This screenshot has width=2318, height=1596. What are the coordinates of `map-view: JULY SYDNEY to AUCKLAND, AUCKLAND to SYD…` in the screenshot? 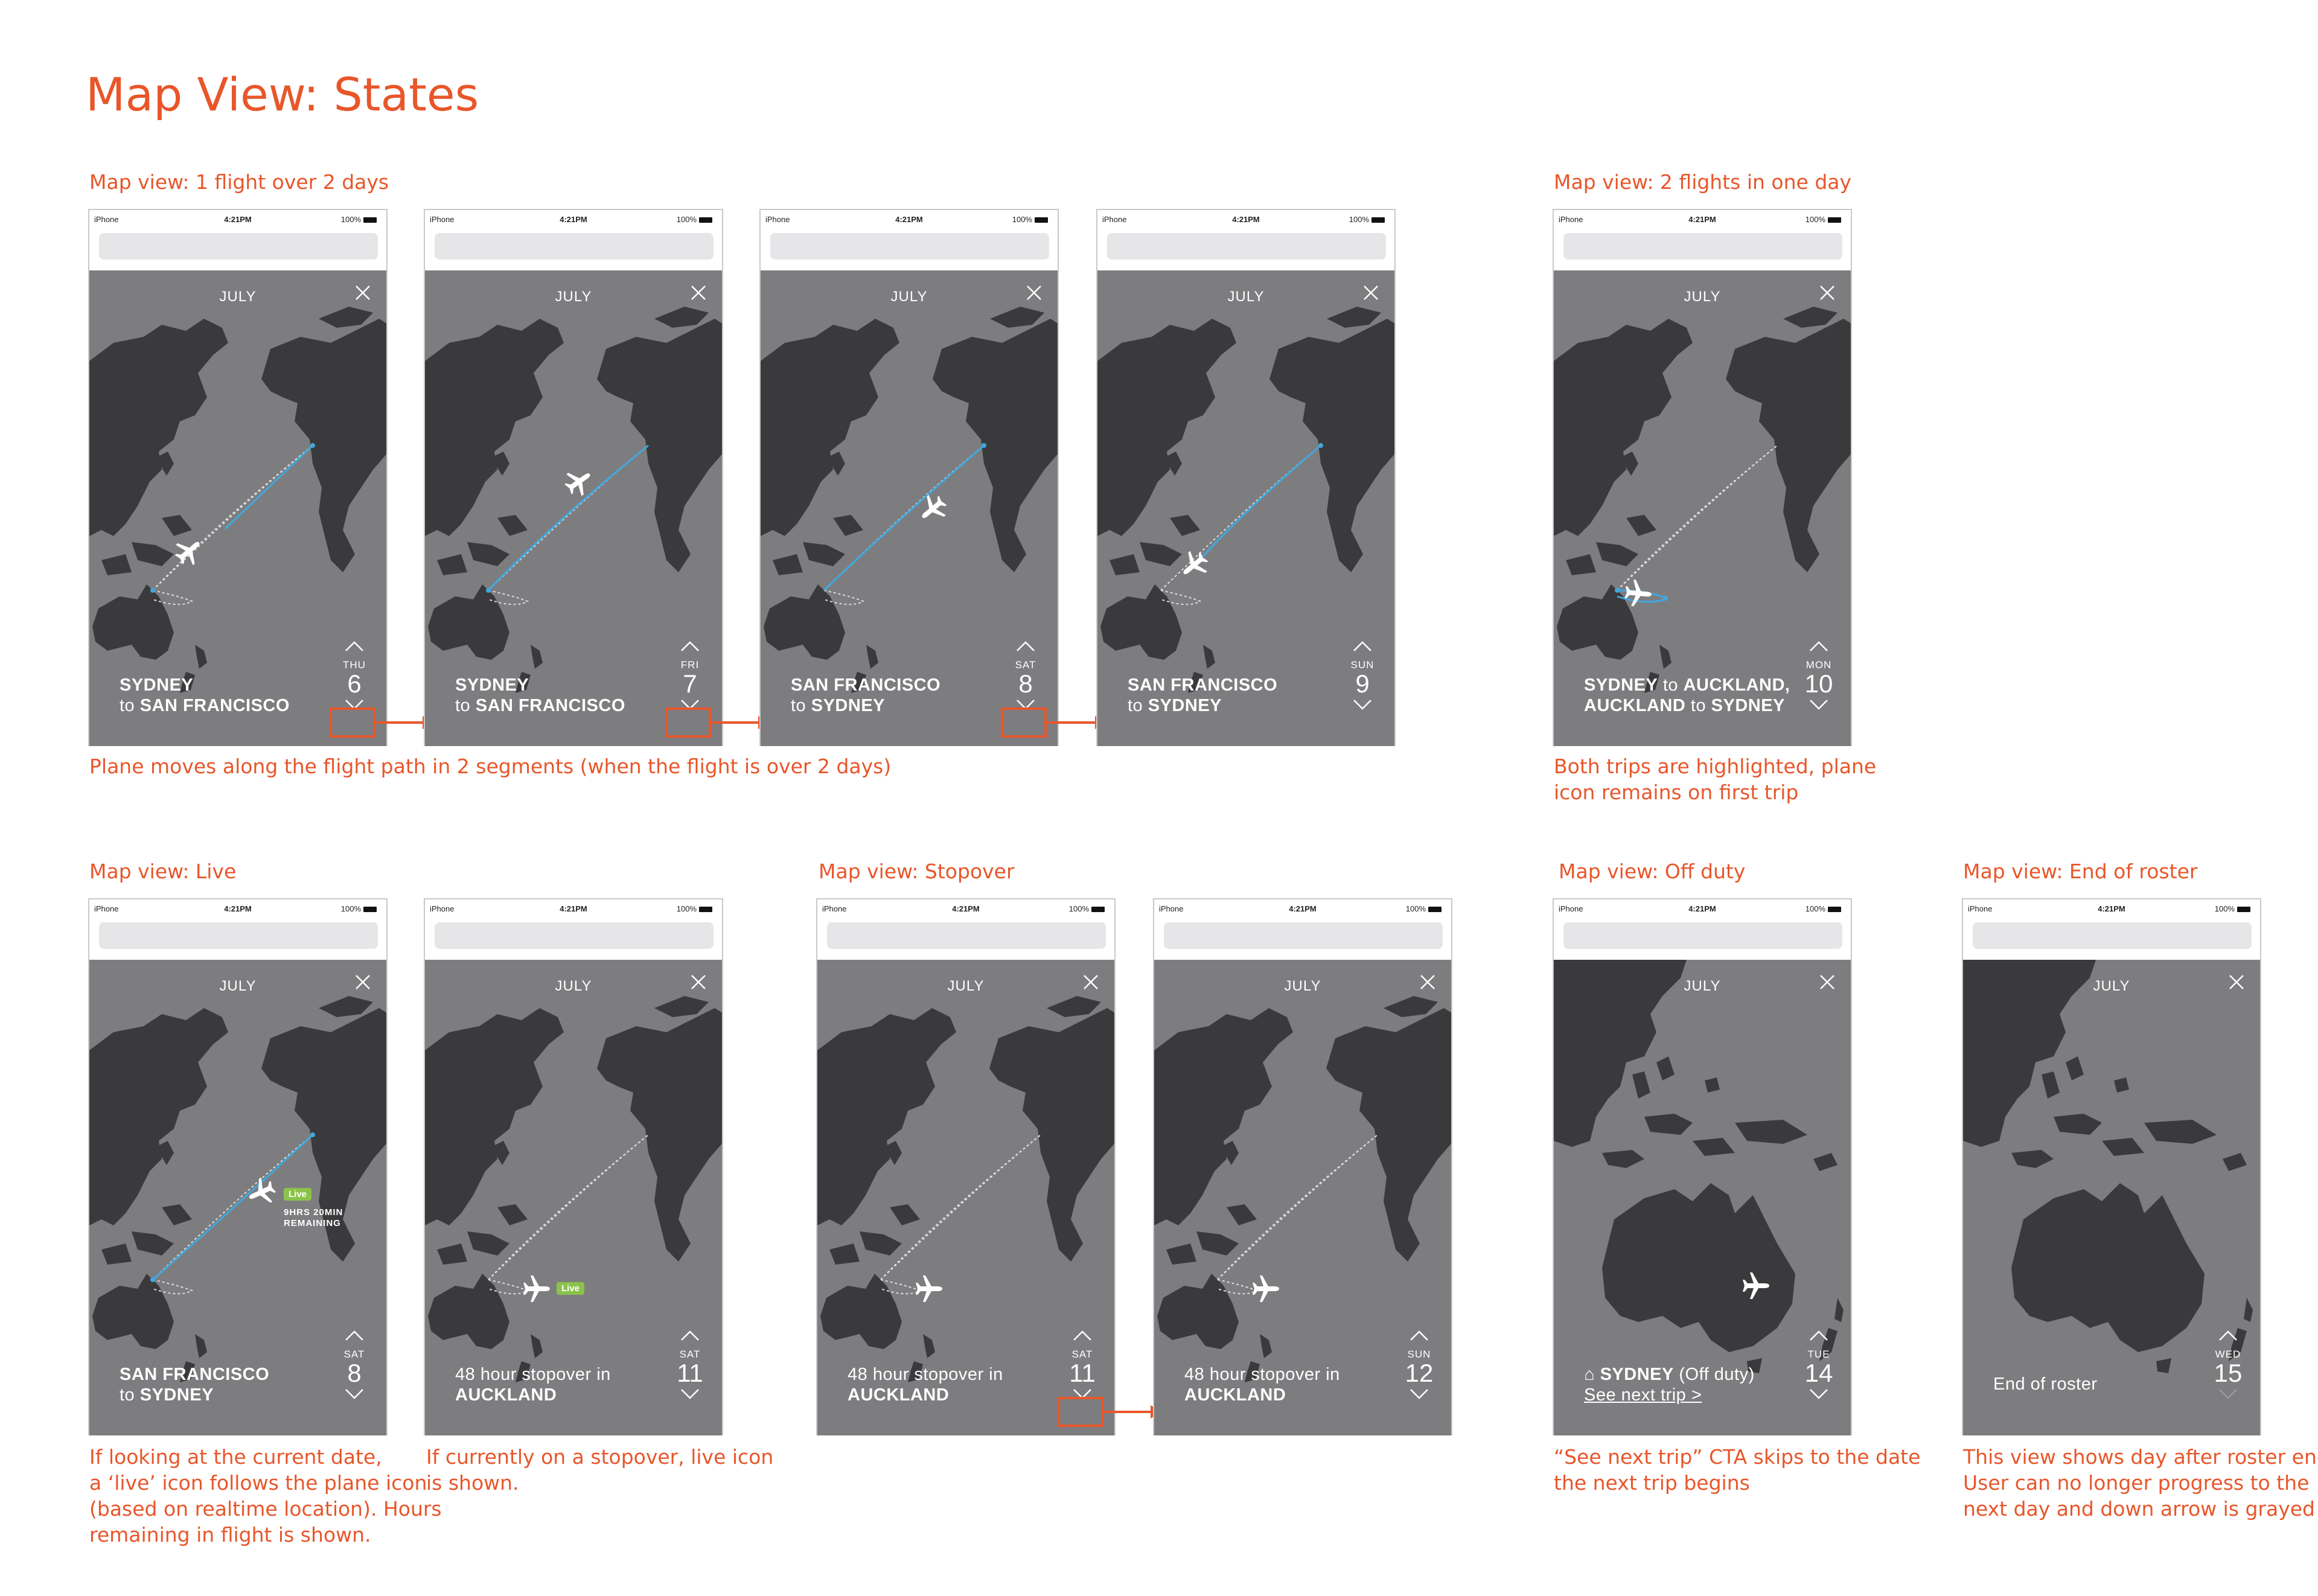 It's located at (1702, 508).